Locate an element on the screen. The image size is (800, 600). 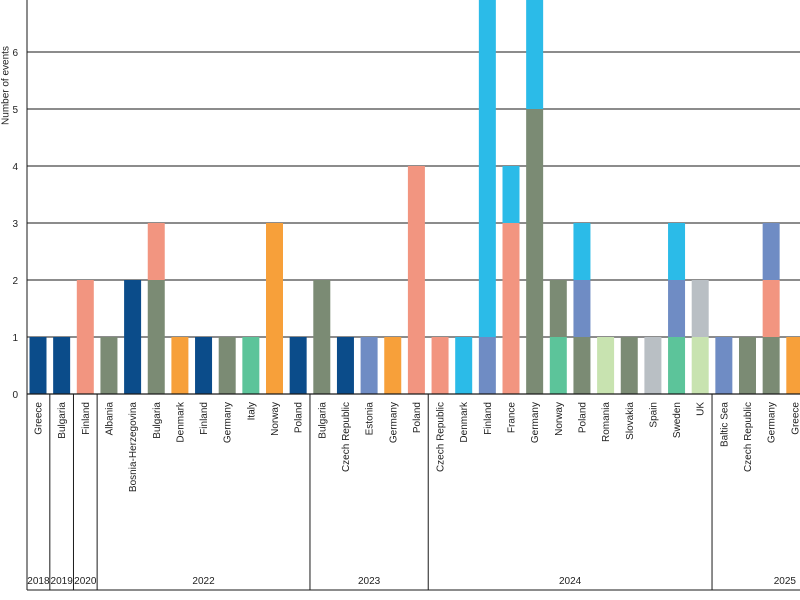
y-tick-label: 5 is located at coordinates (15, 110).